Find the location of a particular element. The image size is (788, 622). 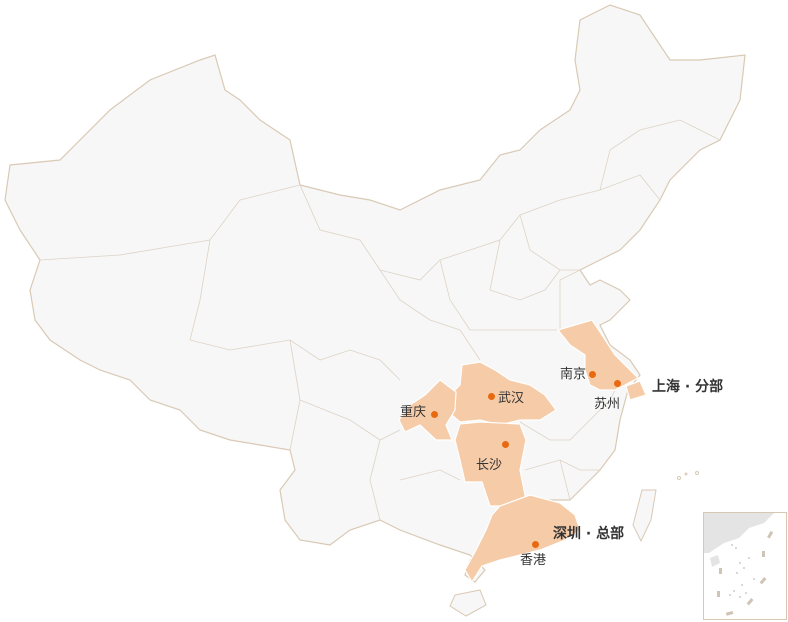

suzhou-dot is located at coordinates (617, 383).